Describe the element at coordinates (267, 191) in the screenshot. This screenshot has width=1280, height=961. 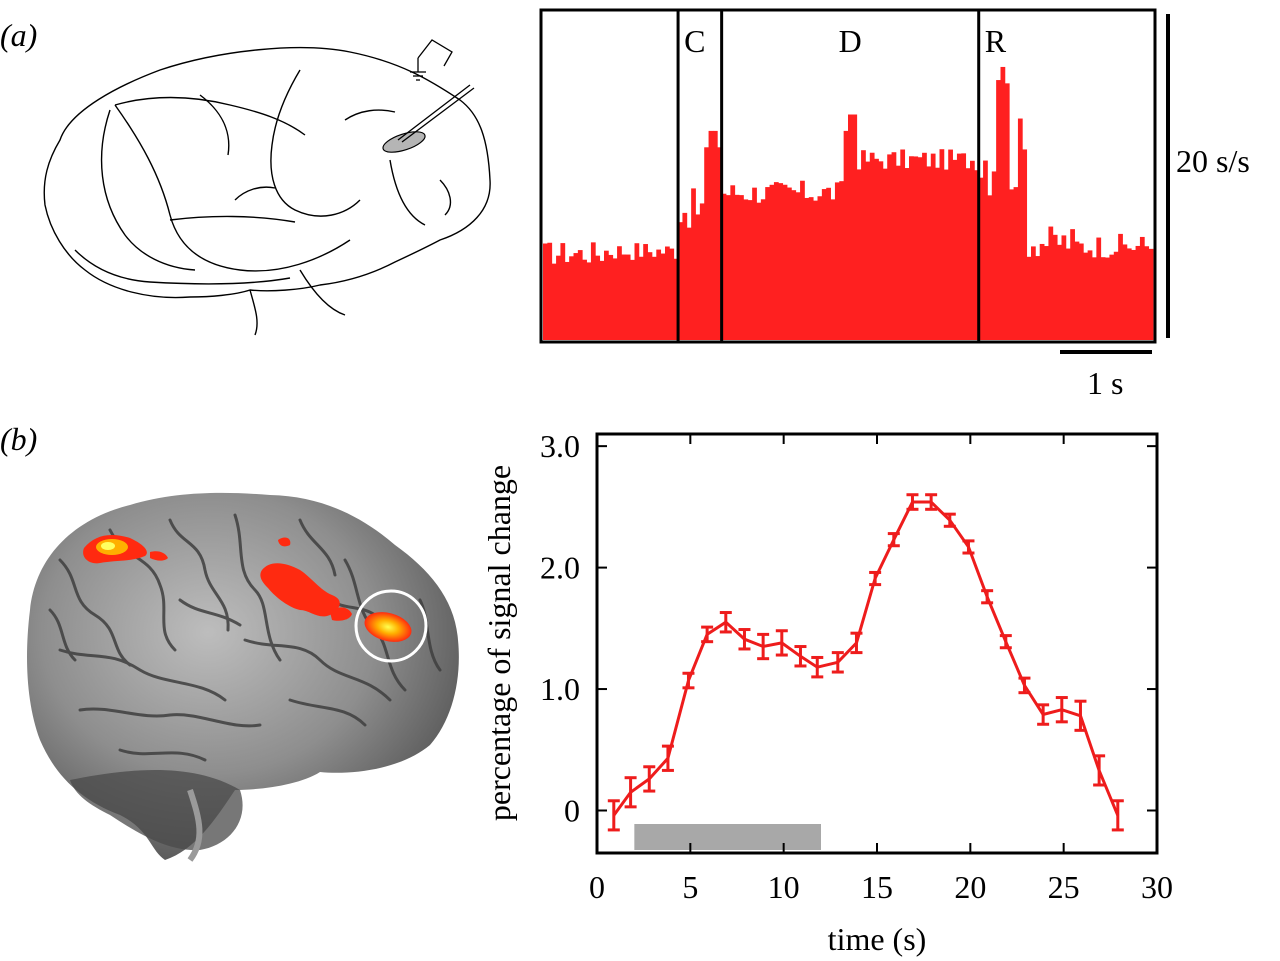
I see `monkey-brain-drawing` at that location.